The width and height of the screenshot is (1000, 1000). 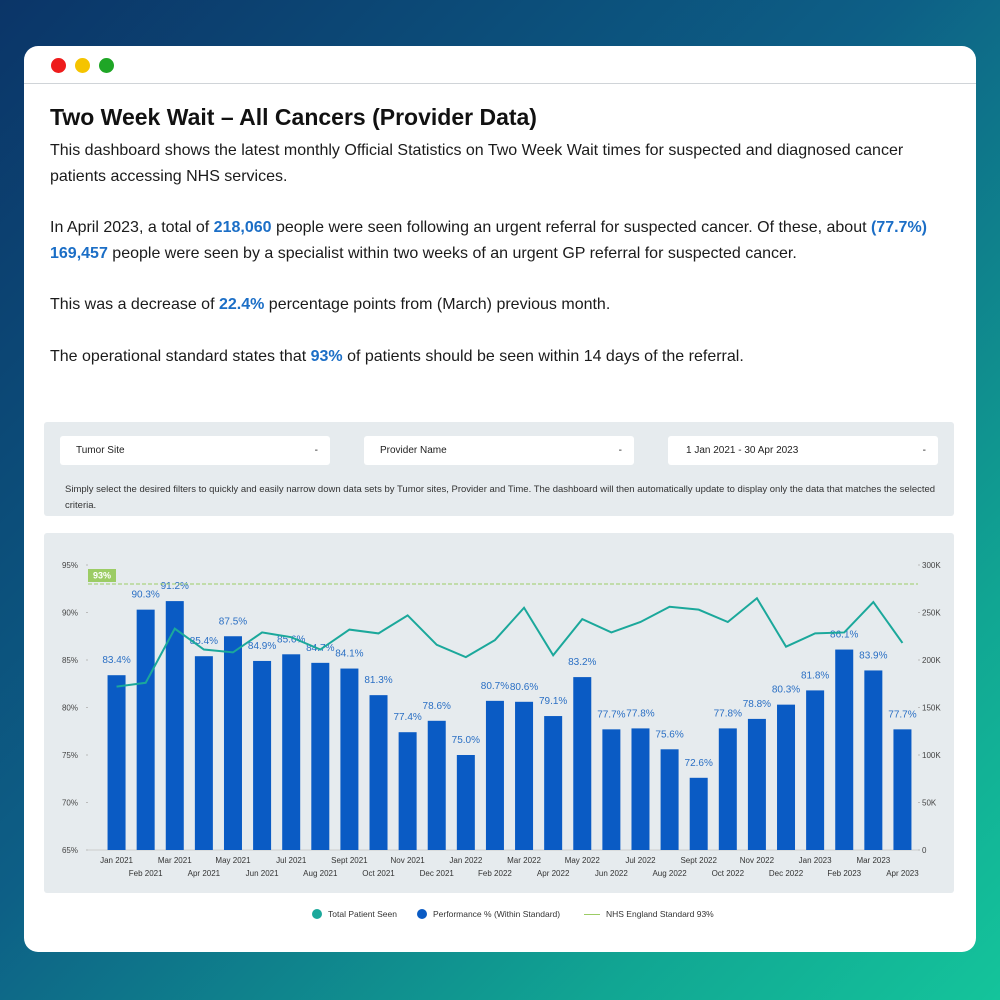 What do you see at coordinates (757, 704) in the screenshot?
I see `data-label: 78.8%` at bounding box center [757, 704].